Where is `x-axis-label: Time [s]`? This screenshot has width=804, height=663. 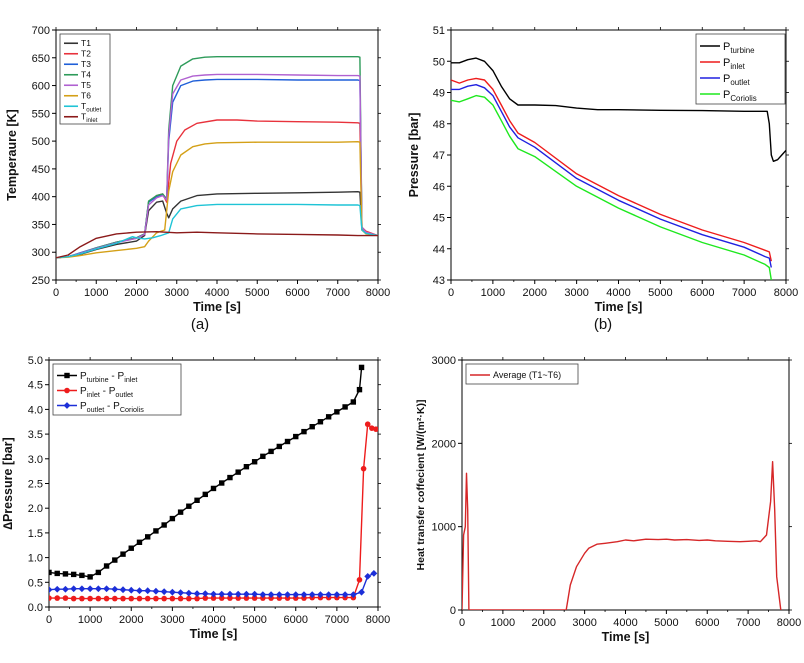 x-axis-label: Time [s] is located at coordinates (626, 637).